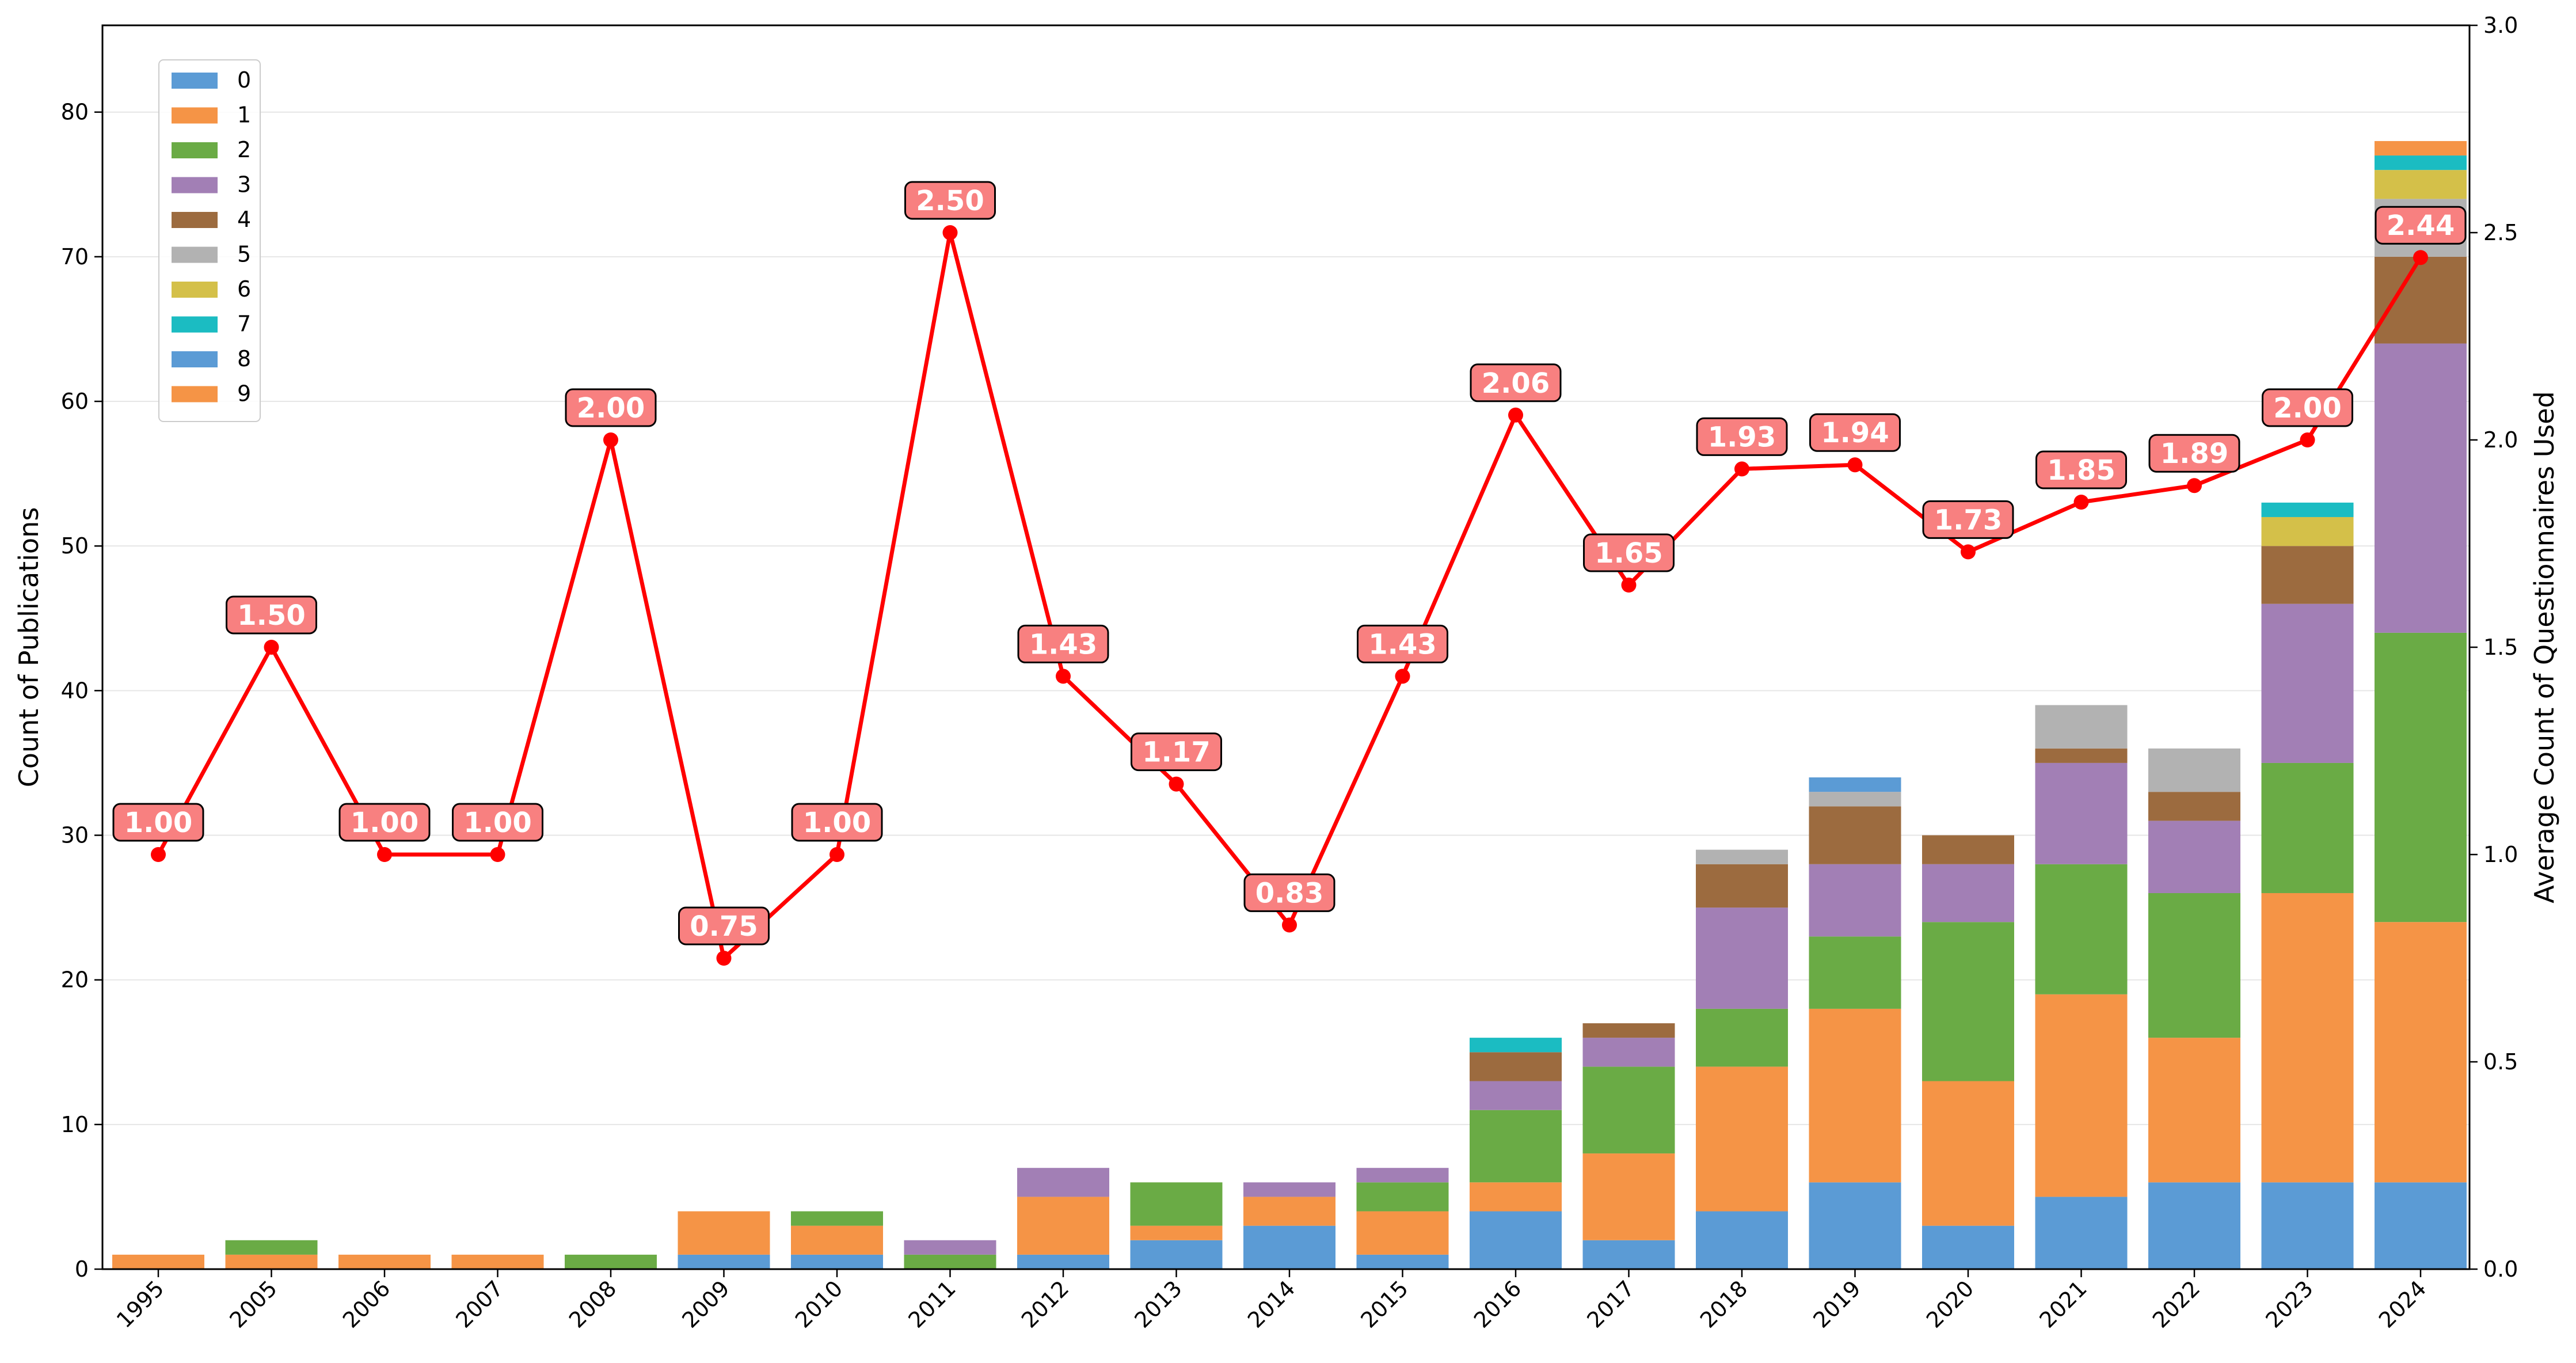 This screenshot has height=1363, width=2576. Describe the element at coordinates (244, 289) in the screenshot. I see `legend-label: 6` at that location.